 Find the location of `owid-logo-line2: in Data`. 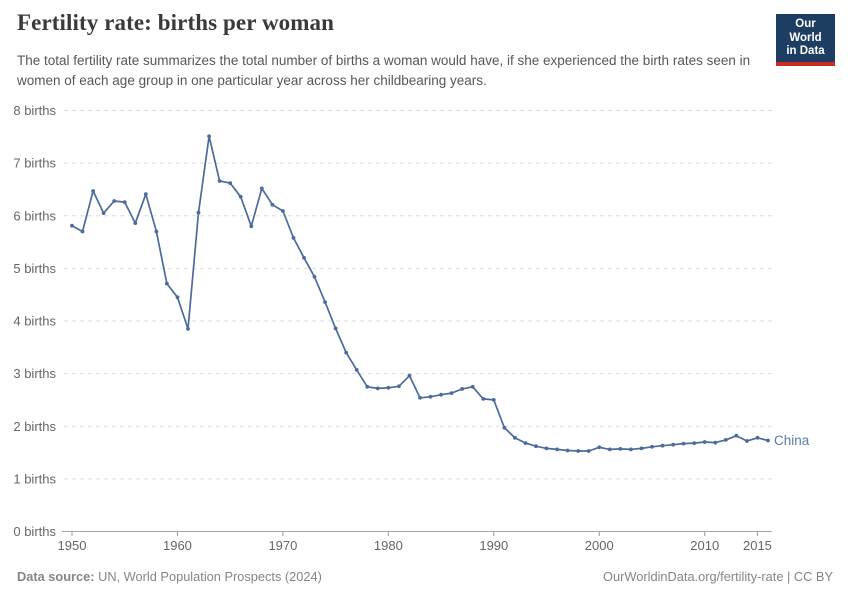

owid-logo-line2: in Data is located at coordinates (805, 51).